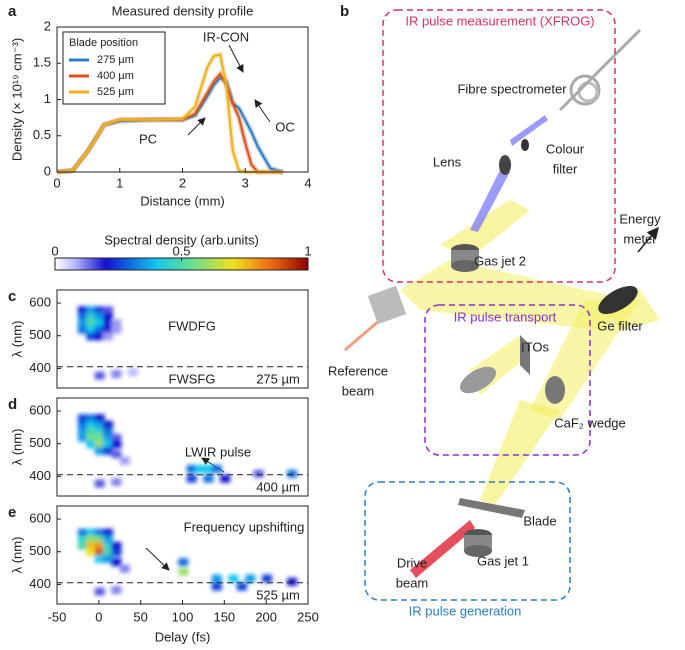  I want to click on group-title: IR pulse generation, so click(465, 610).